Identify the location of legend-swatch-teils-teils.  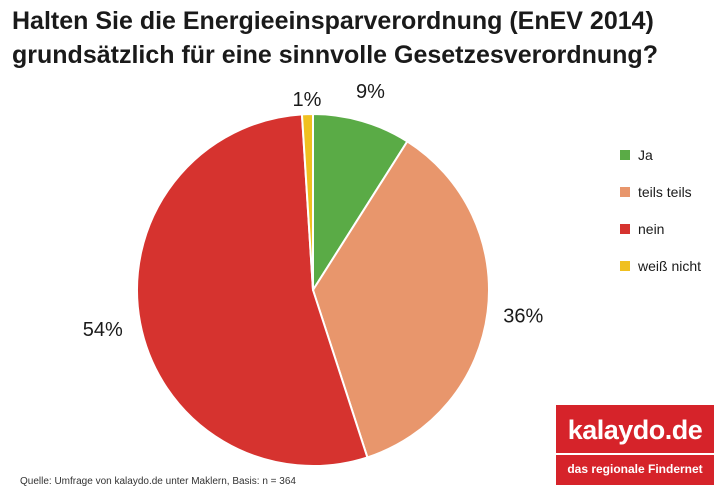
(625, 191).